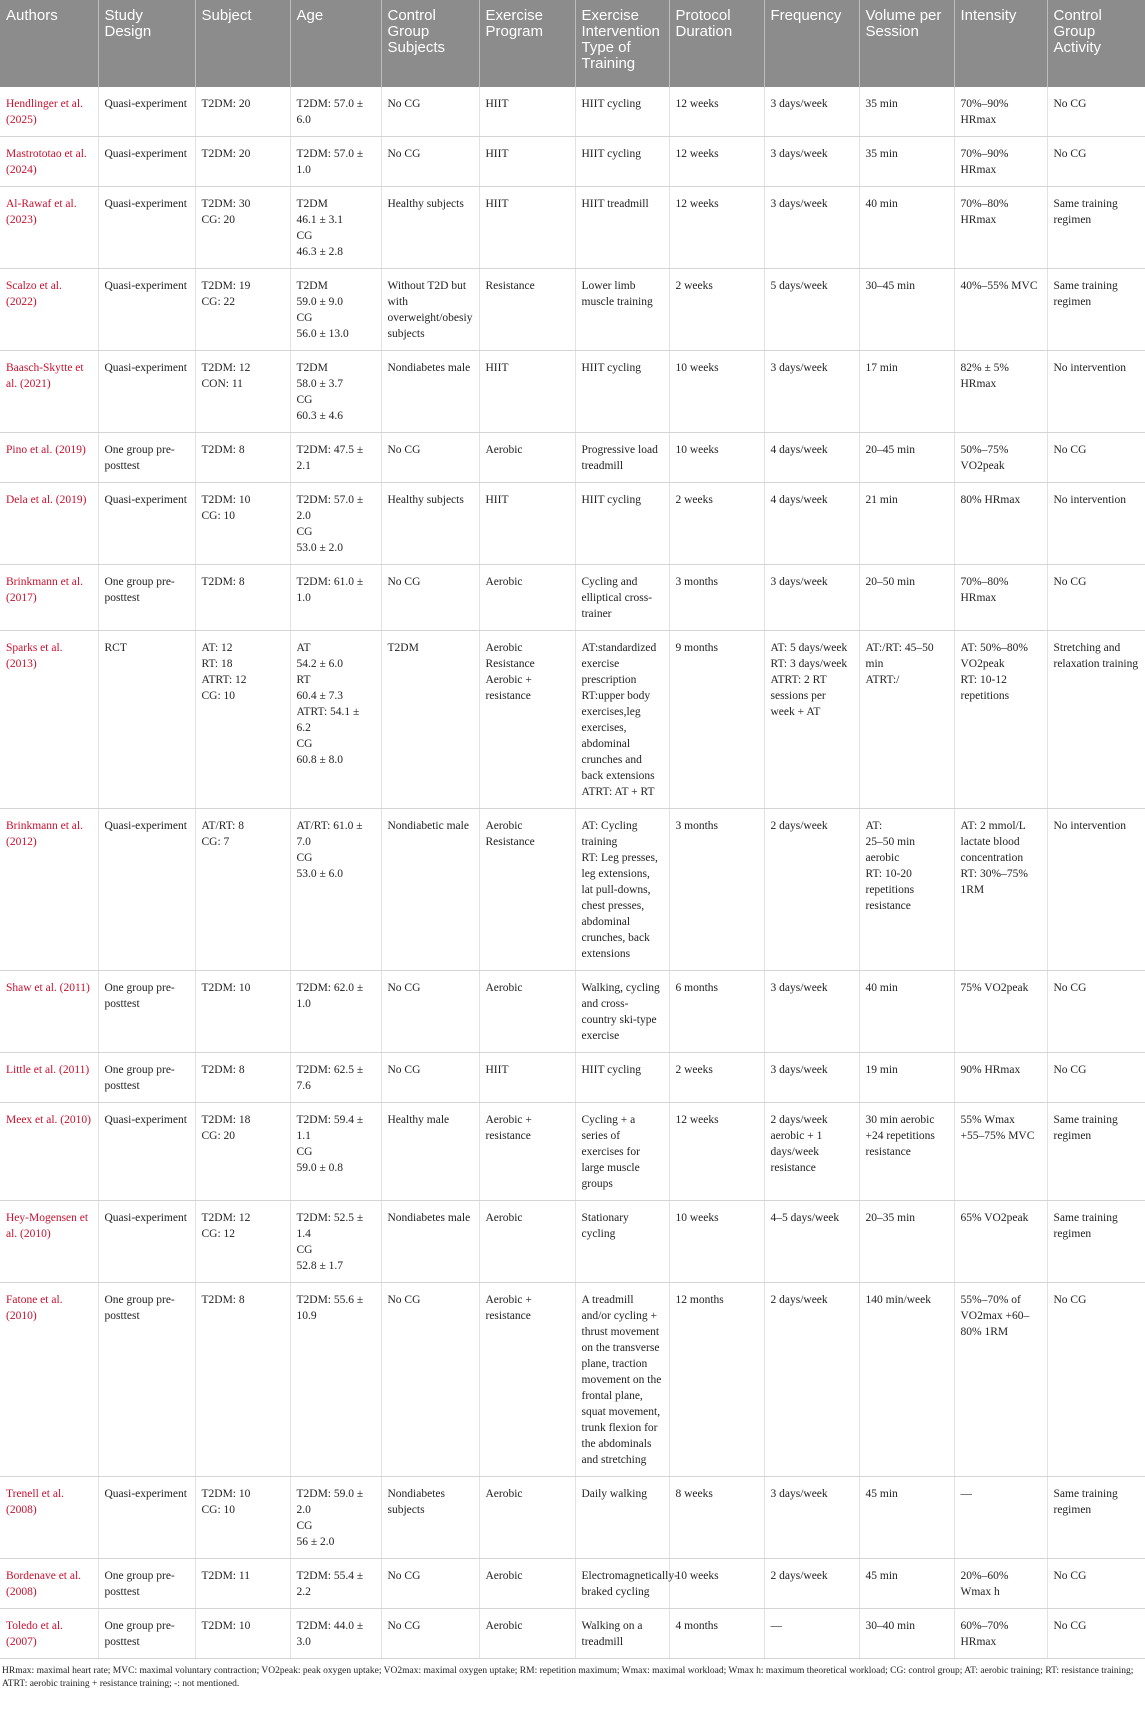  Describe the element at coordinates (336, 161) in the screenshot. I see `table-cell: T2DM: 57.0 ± 1.0` at that location.